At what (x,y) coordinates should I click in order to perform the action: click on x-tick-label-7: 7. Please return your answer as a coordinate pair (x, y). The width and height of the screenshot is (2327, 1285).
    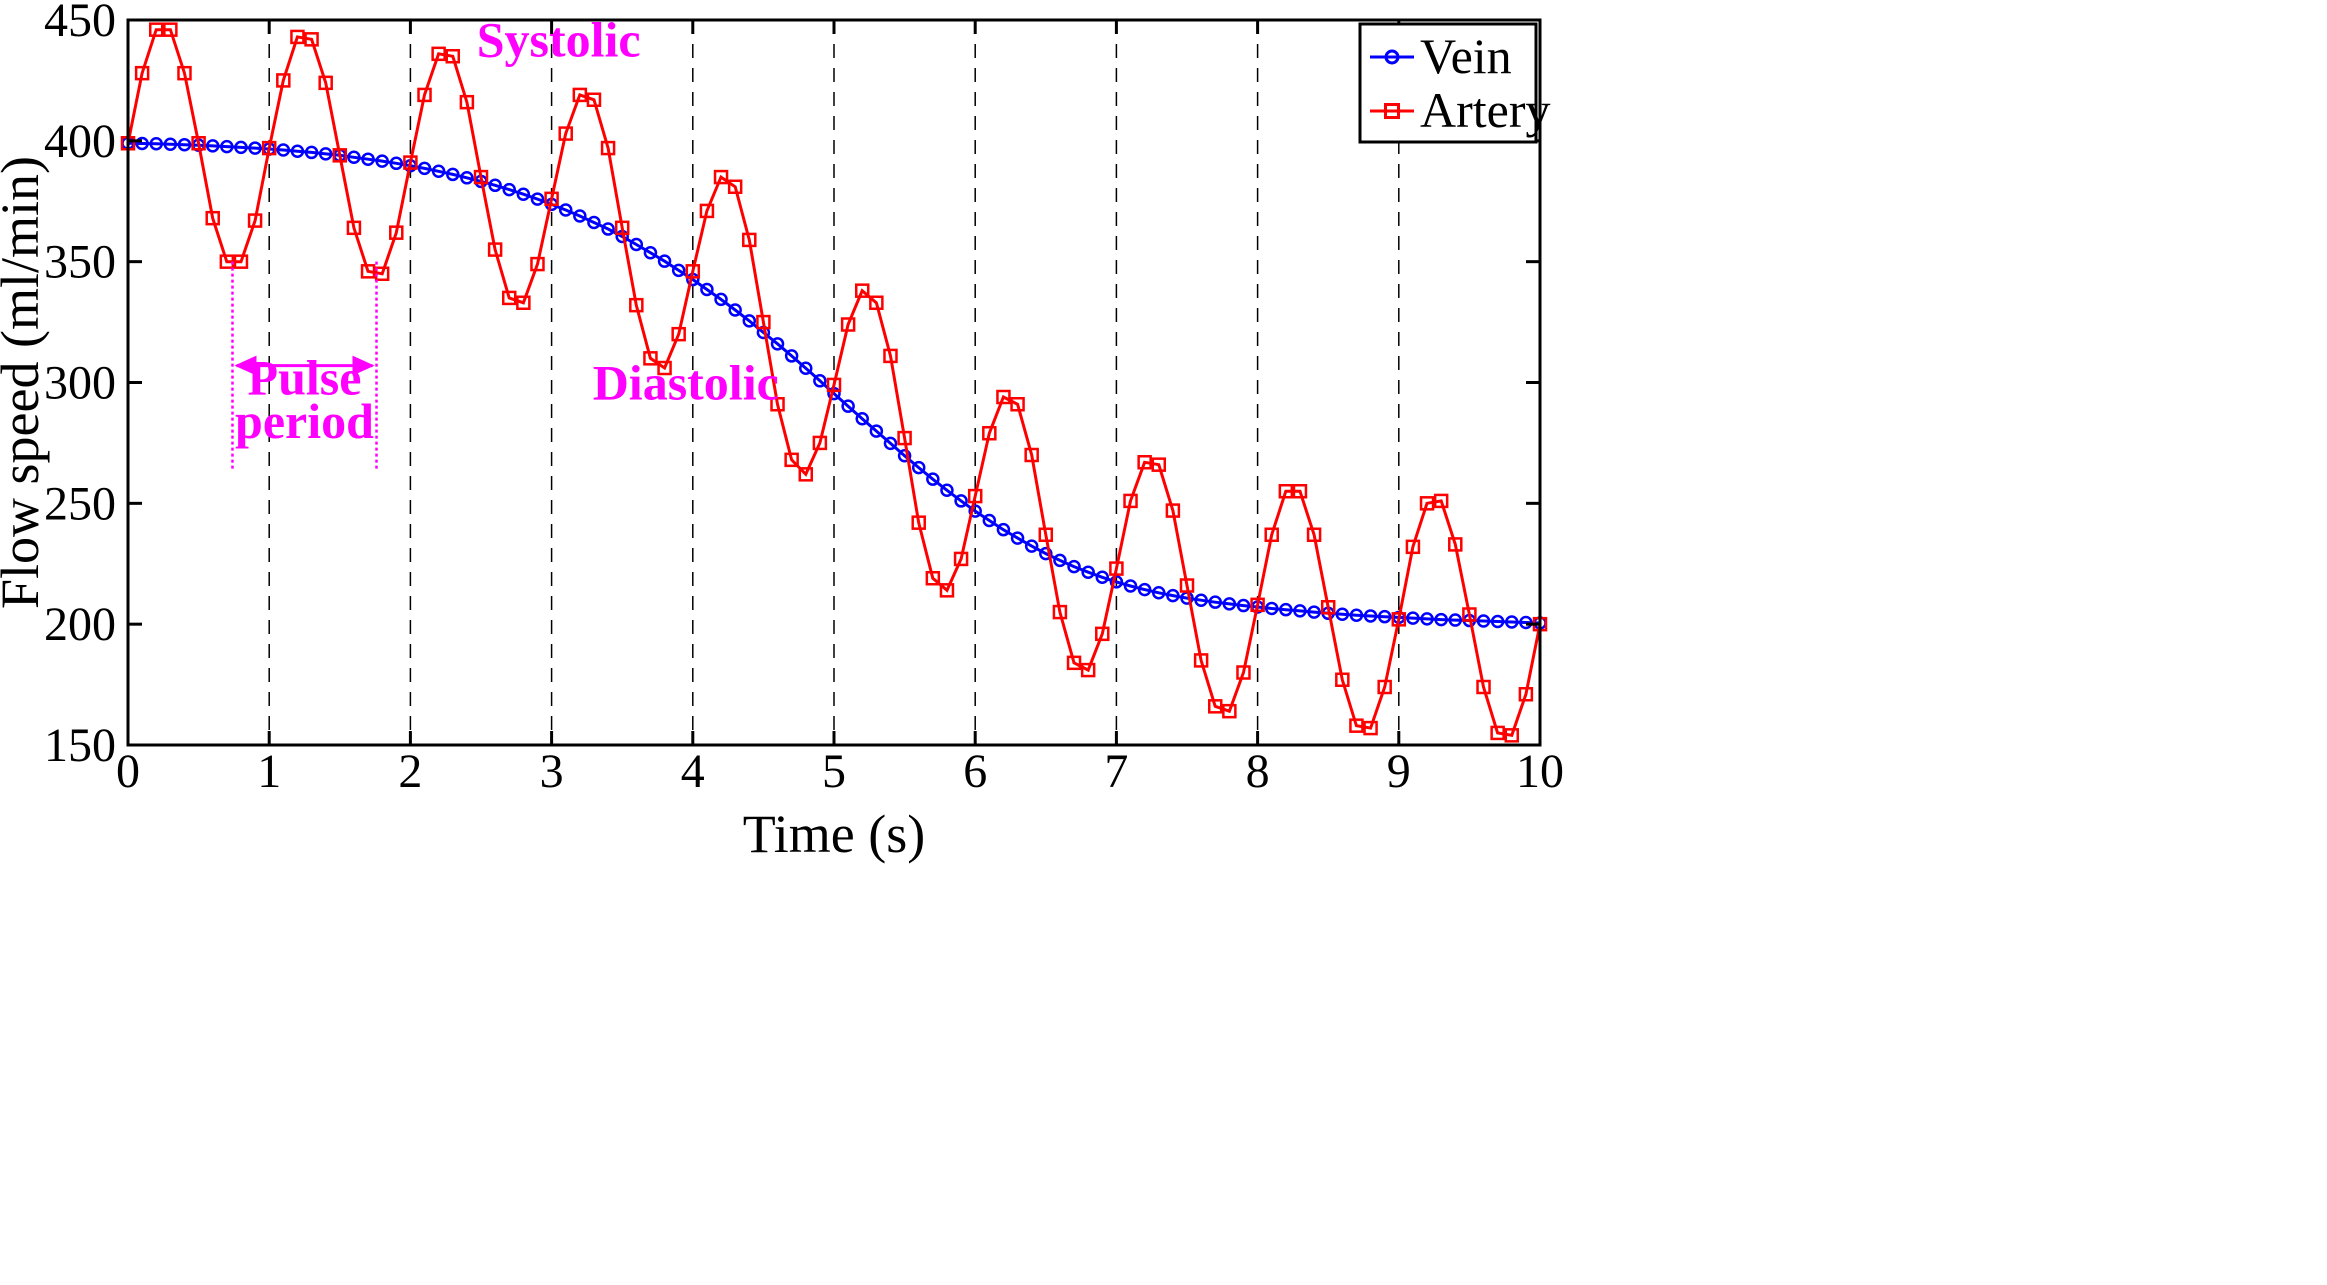
    Looking at the image, I should click on (1116, 771).